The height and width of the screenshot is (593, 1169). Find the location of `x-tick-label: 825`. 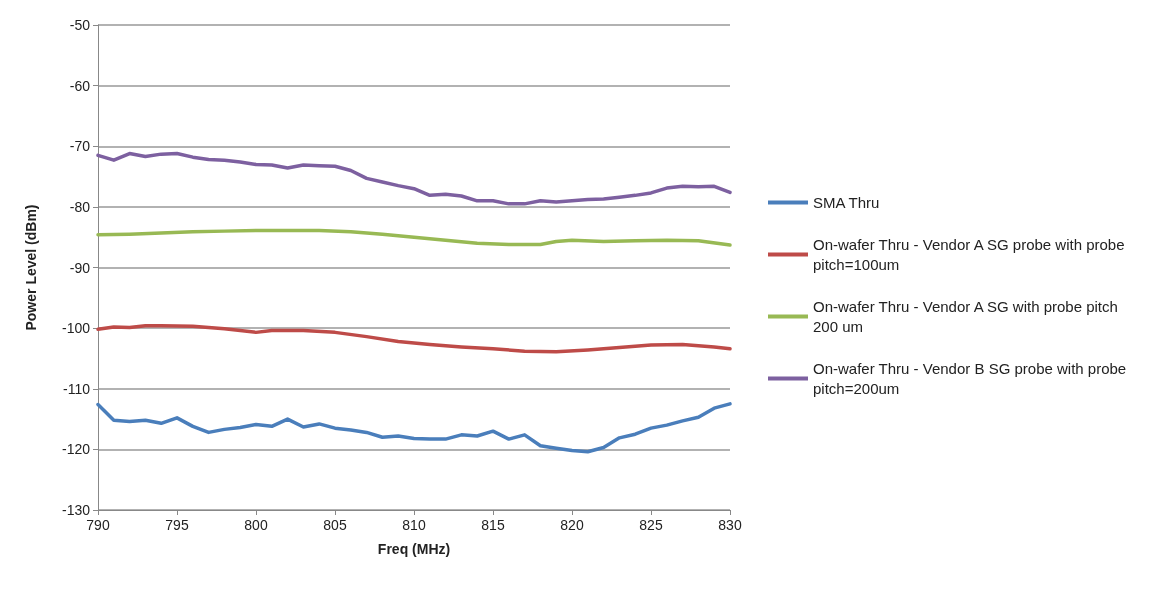

x-tick-label: 825 is located at coordinates (651, 525).